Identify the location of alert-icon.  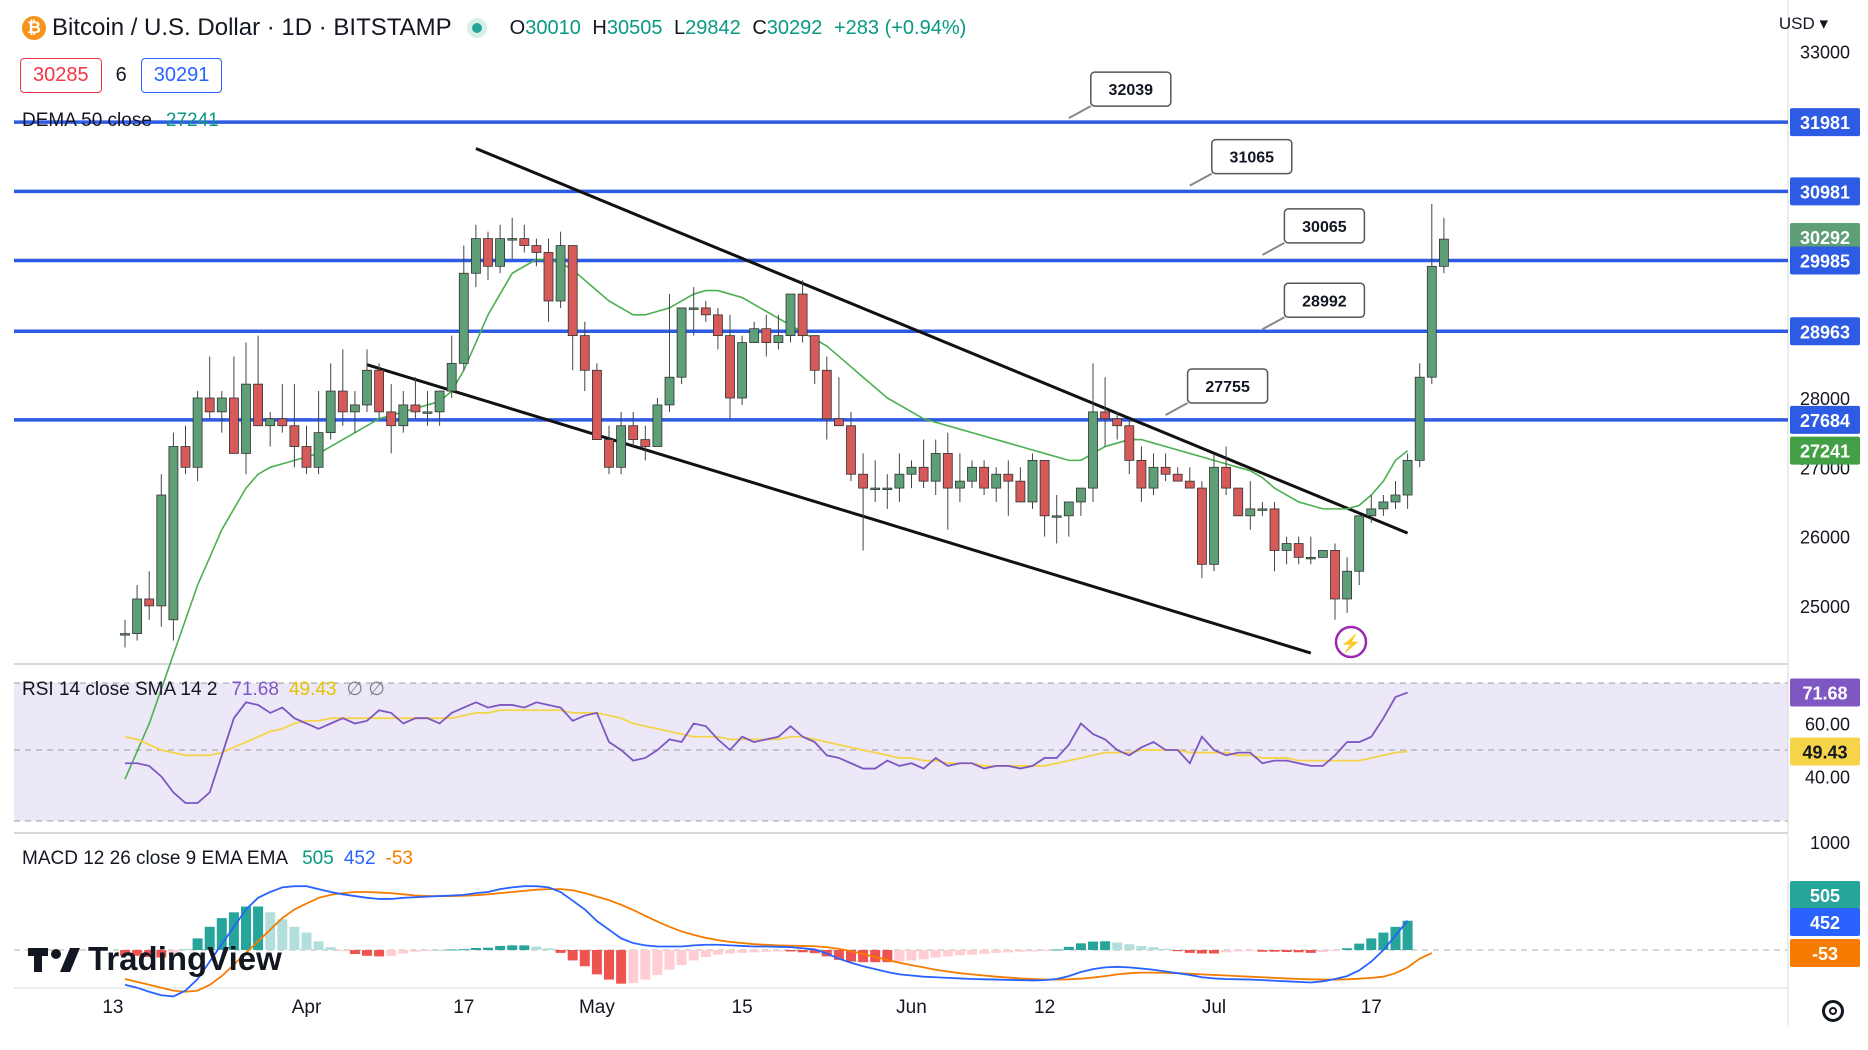
(1351, 642).